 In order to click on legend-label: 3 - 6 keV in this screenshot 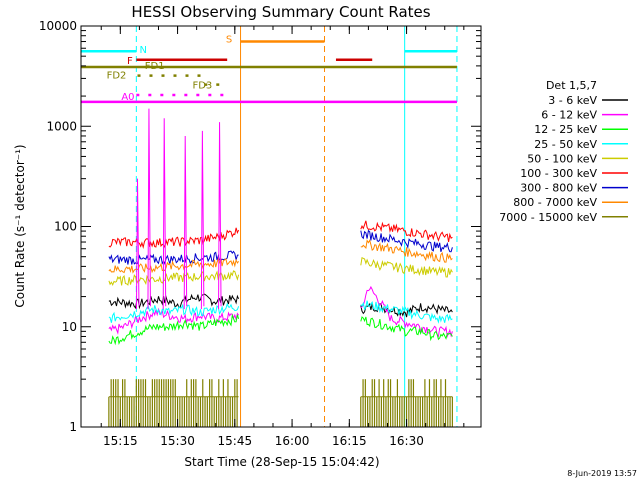, I will do `click(572, 100)`.